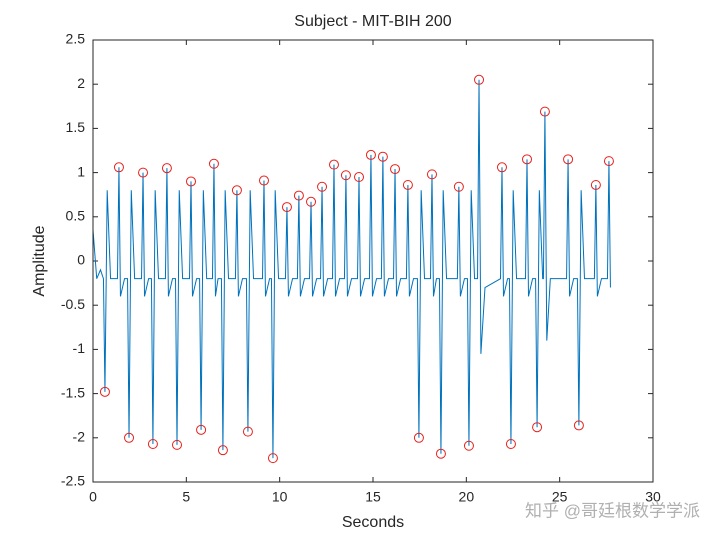 The image size is (720, 540). I want to click on y-tick-label: 1.5, so click(76, 127).